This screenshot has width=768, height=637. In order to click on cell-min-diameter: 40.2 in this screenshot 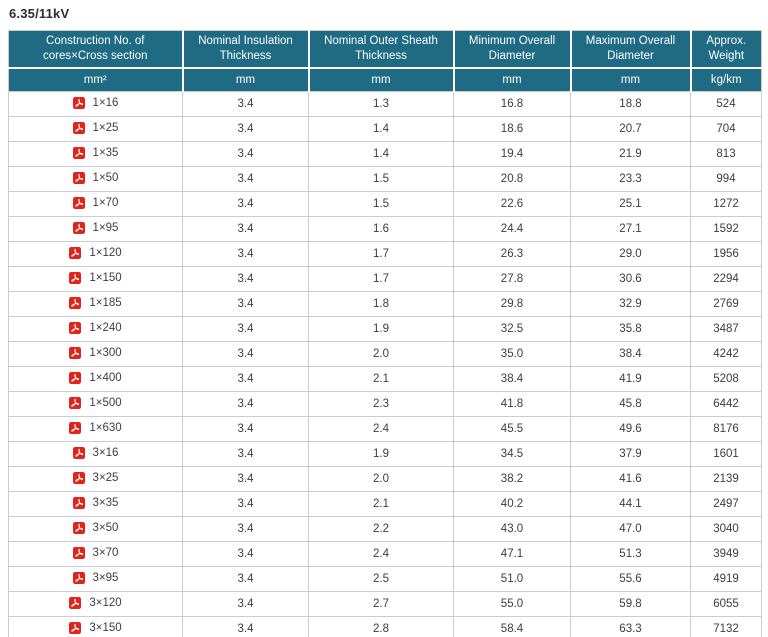, I will do `click(512, 504)`.